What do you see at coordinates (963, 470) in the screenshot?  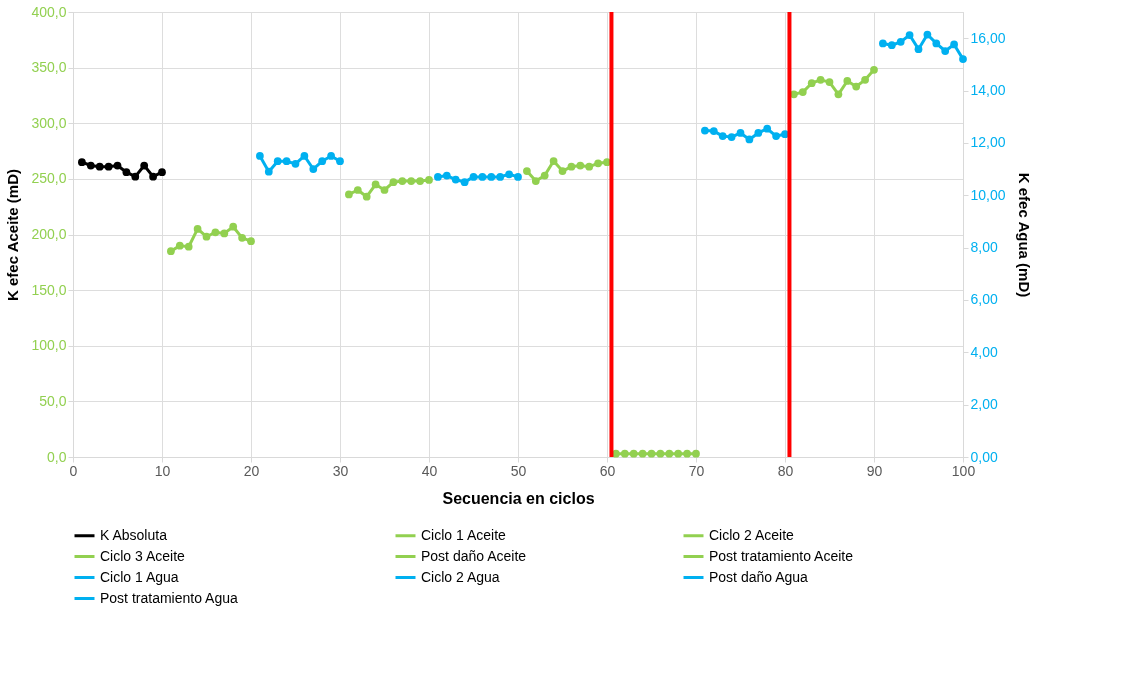 I see `x-tick-label: 100` at bounding box center [963, 470].